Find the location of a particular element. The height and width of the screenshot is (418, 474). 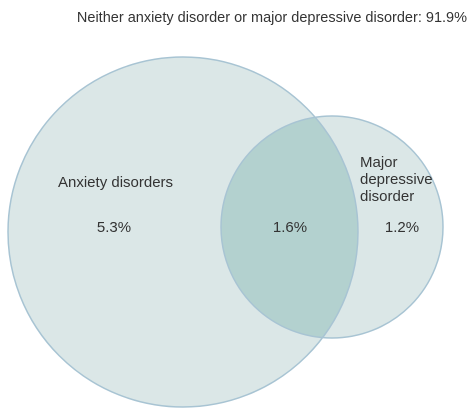

depressive-only-value: 1.2% is located at coordinates (402, 227).